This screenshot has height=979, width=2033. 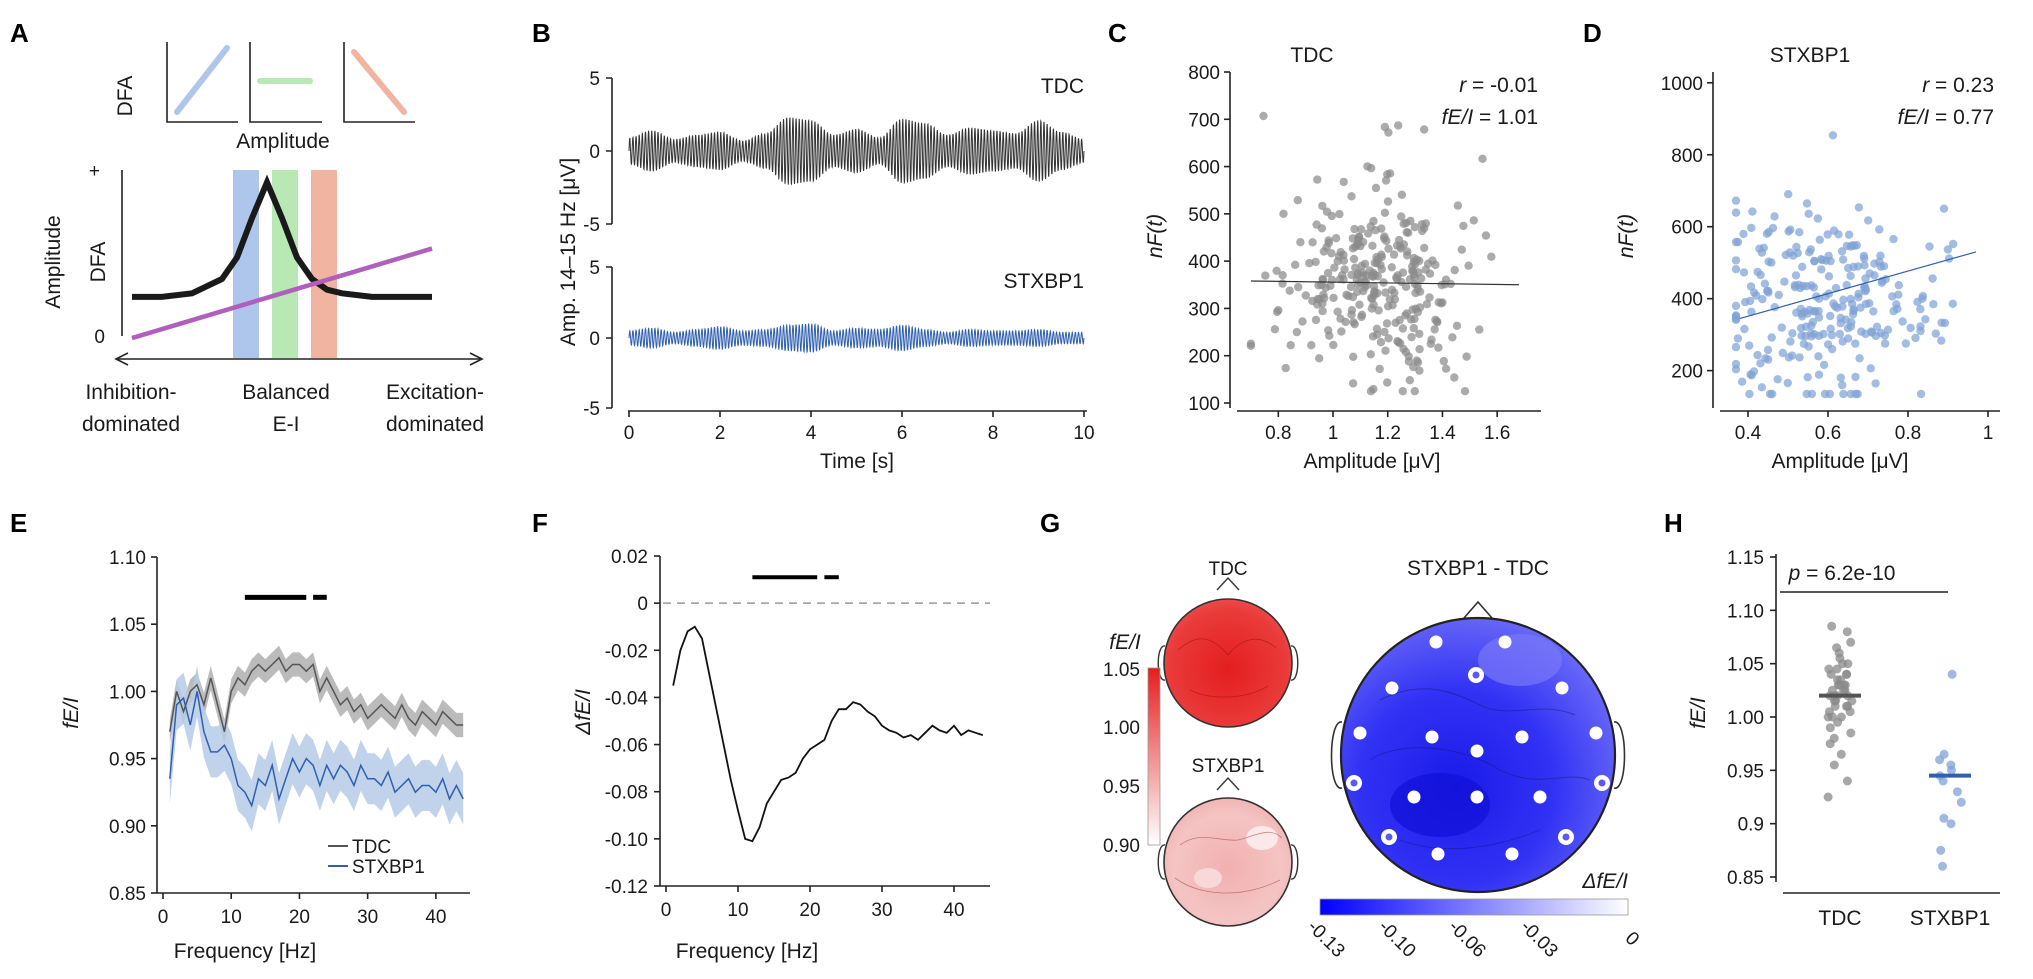 What do you see at coordinates (809, 910) in the screenshot?
I see `f-xtick-label: 20` at bounding box center [809, 910].